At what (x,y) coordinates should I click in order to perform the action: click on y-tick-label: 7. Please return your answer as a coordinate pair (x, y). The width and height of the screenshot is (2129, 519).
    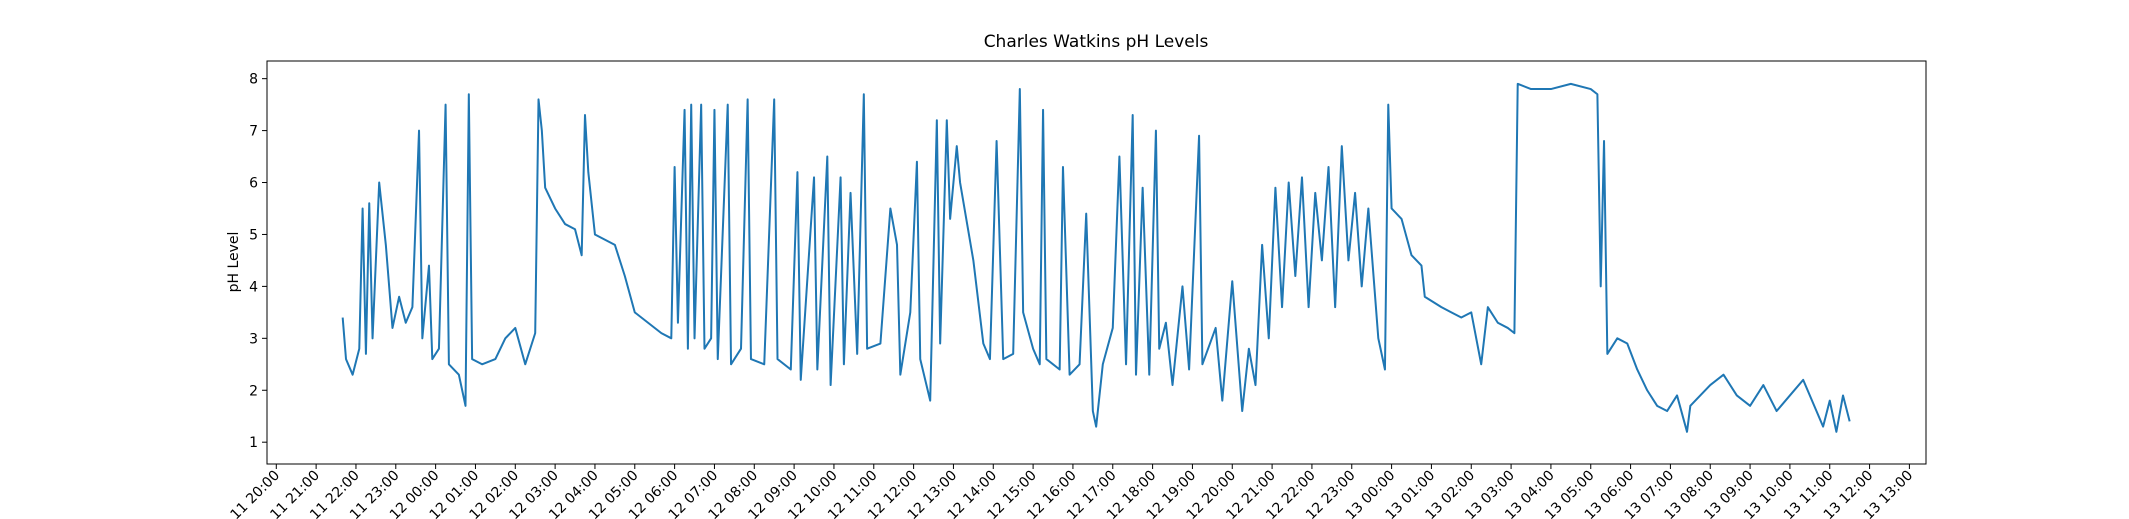
    Looking at the image, I should click on (253, 132).